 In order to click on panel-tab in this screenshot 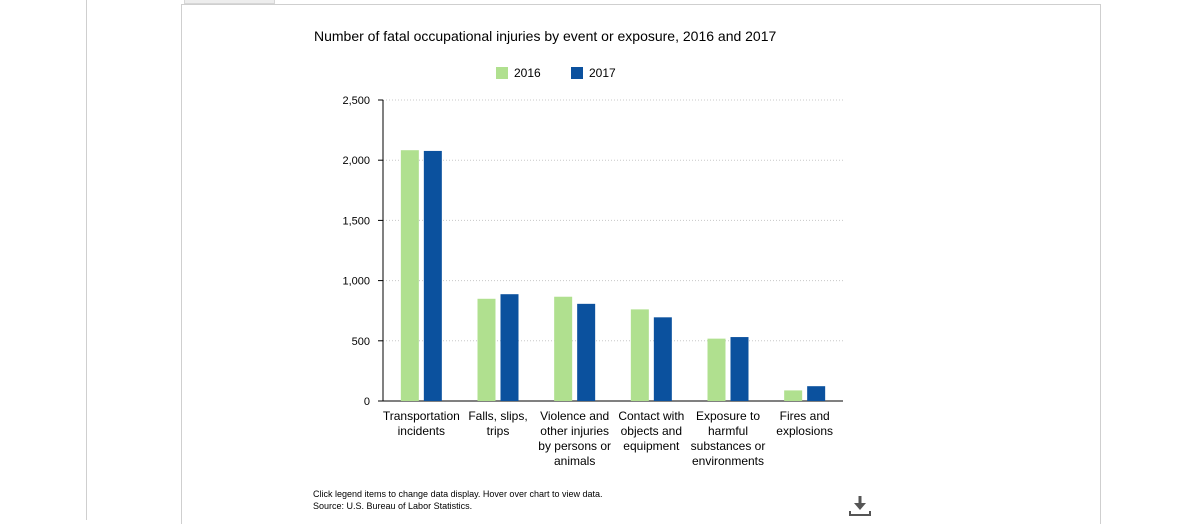, I will do `click(229, 2)`.